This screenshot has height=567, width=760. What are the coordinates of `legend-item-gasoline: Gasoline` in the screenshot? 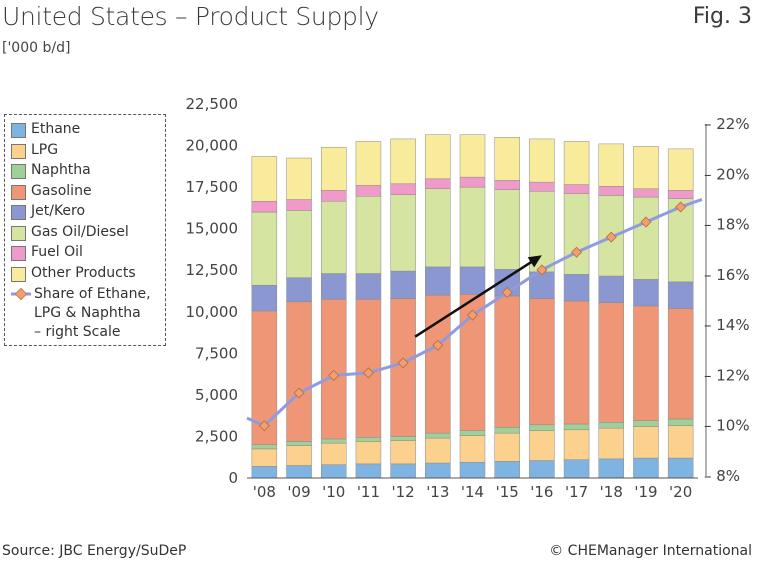 It's located at (88, 193).